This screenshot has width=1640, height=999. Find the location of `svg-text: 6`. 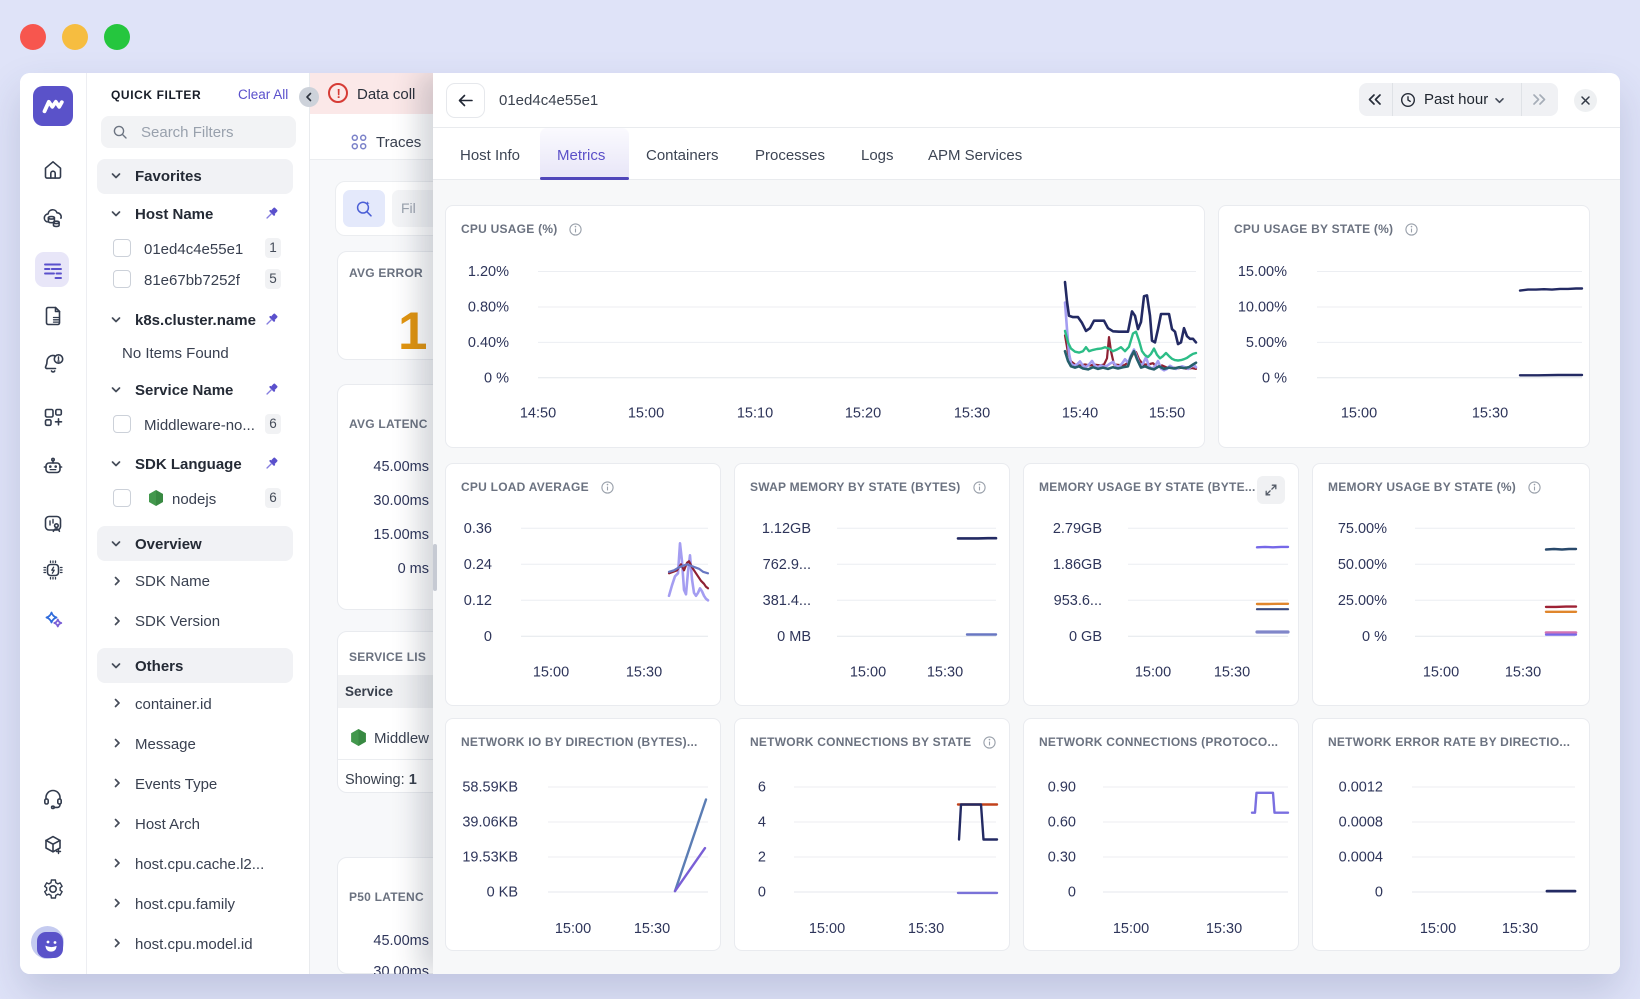

svg-text: 6 is located at coordinates (762, 788).